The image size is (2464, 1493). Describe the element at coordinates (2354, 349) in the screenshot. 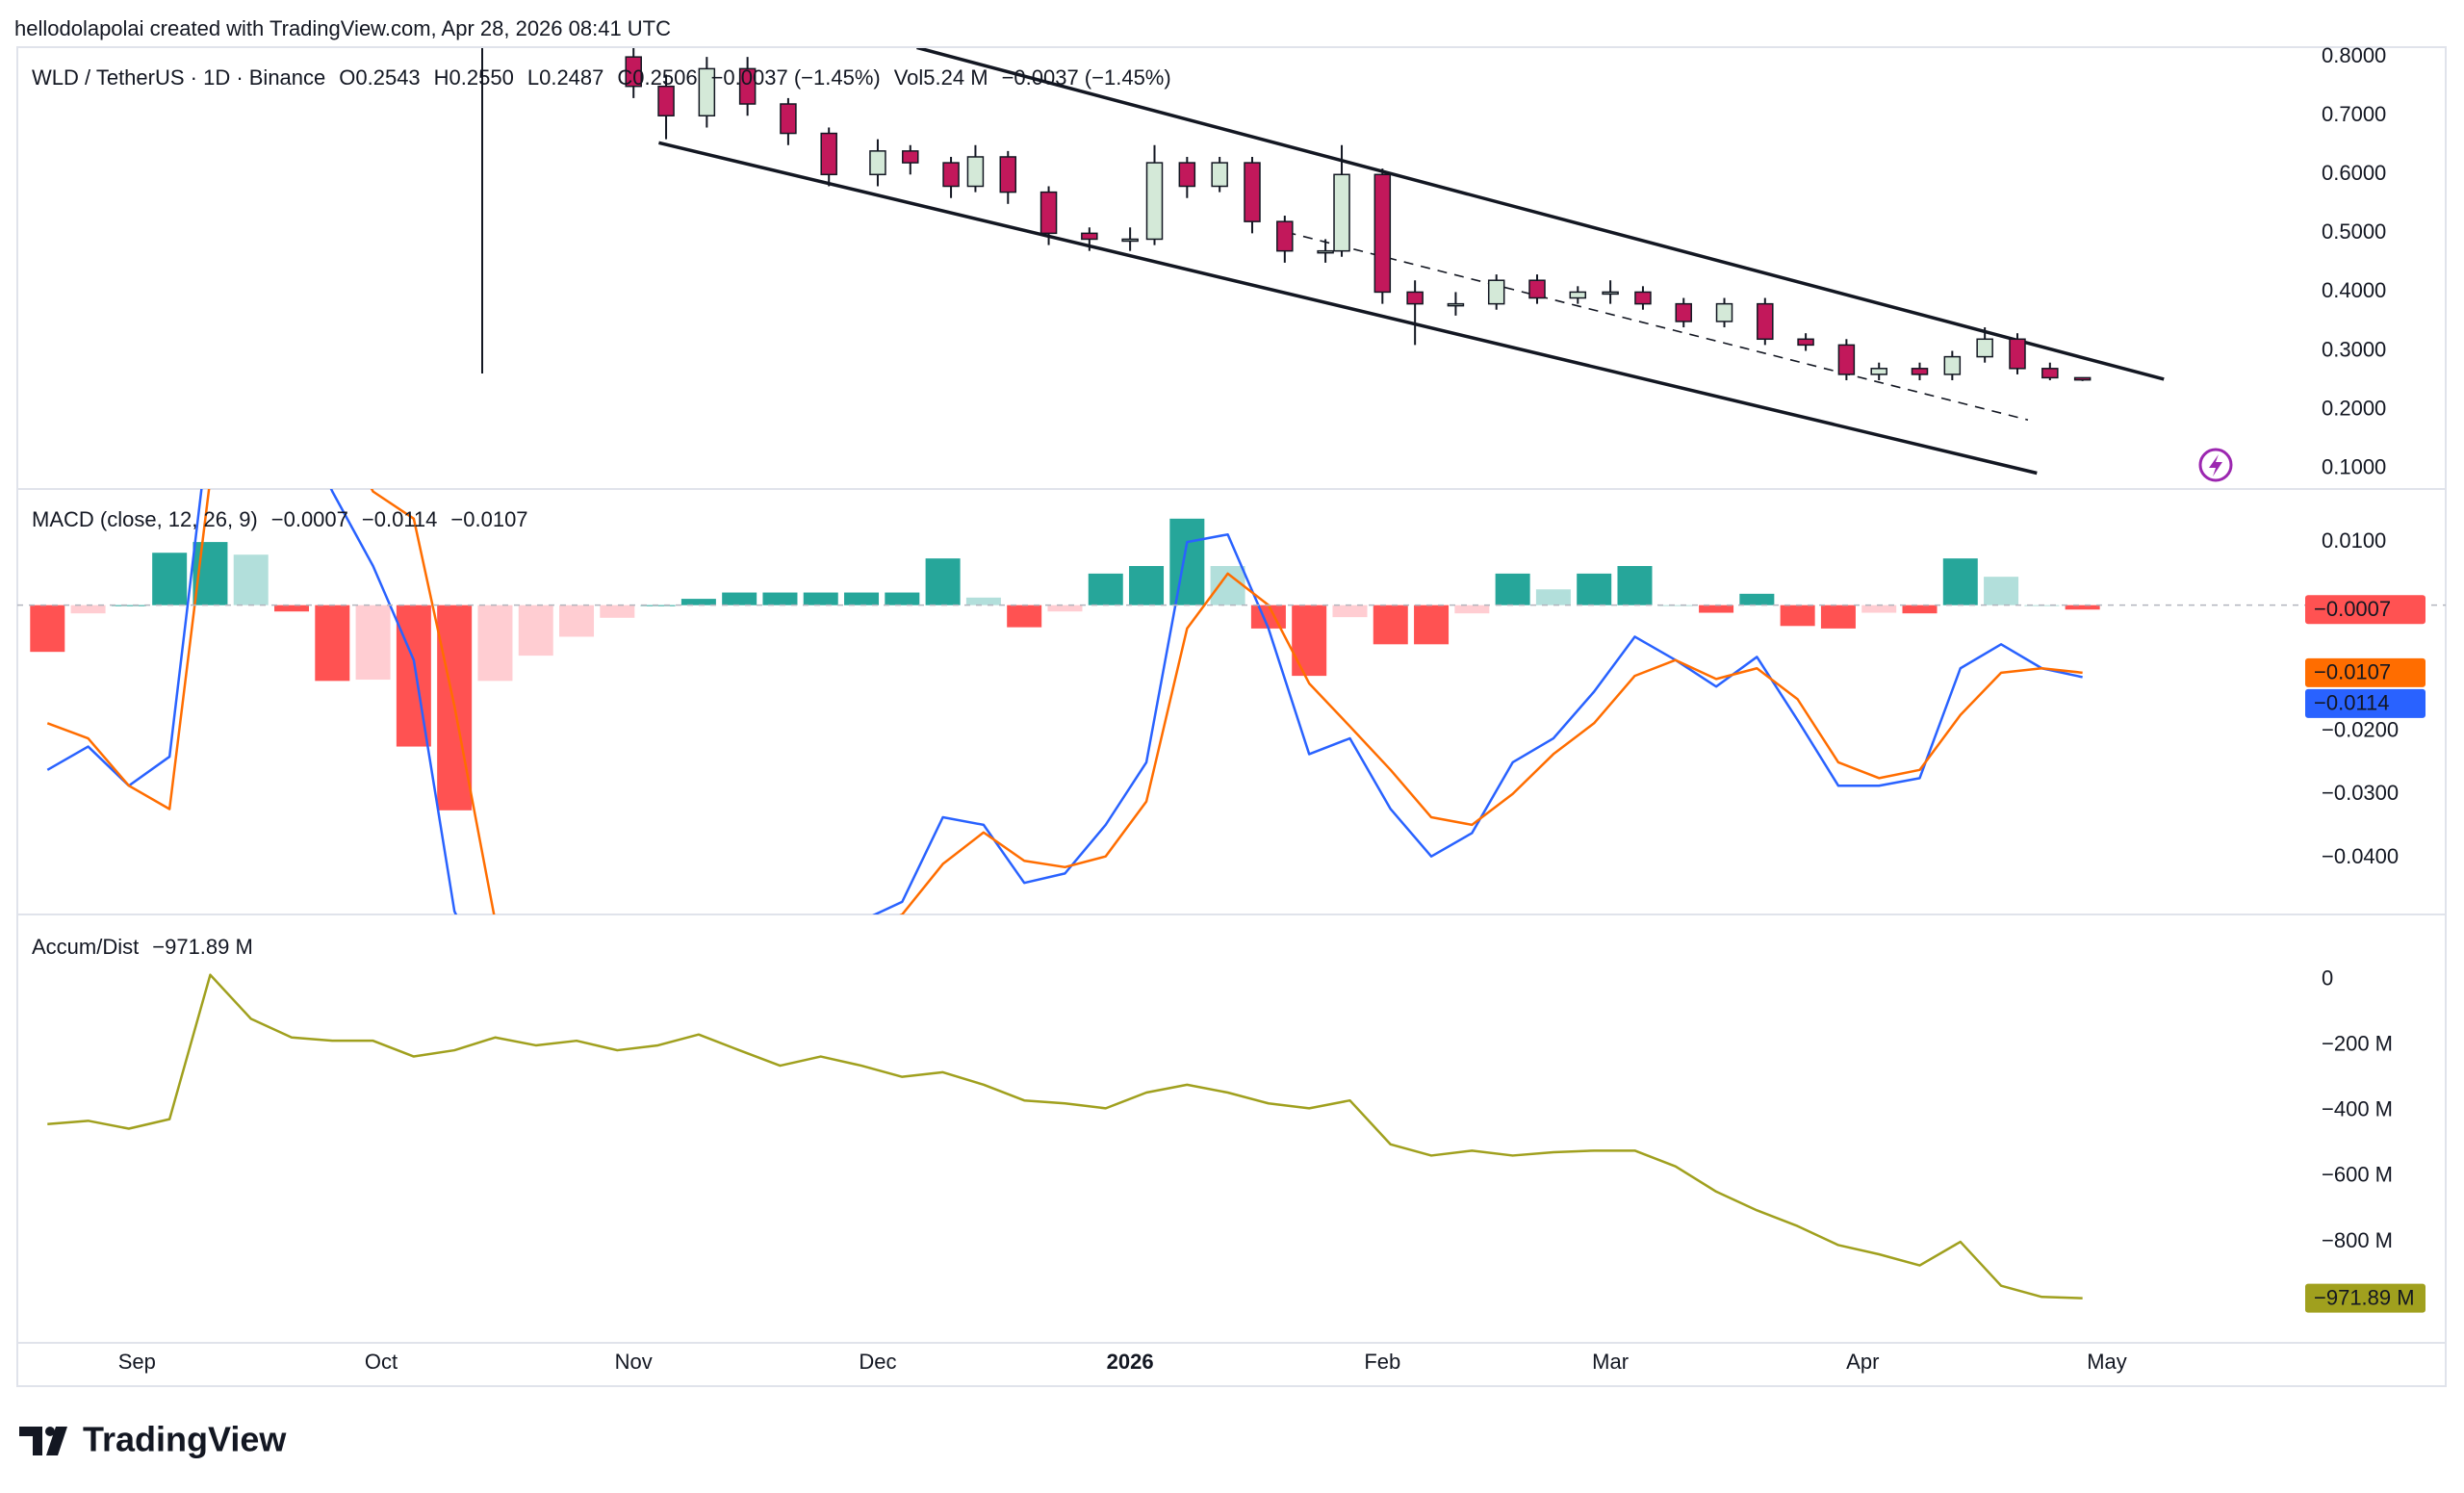

I see `y-tick-label: 0.3000` at that location.